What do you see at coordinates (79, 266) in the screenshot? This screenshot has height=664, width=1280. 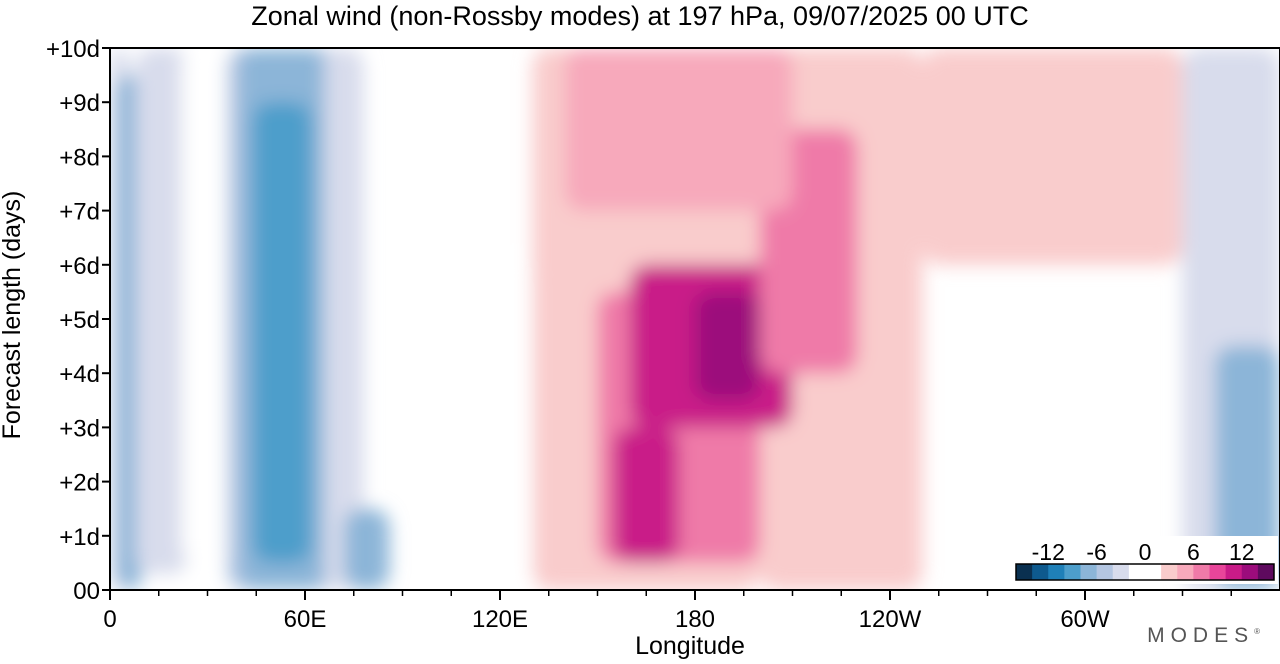 I see `y-tick-label: +6d` at bounding box center [79, 266].